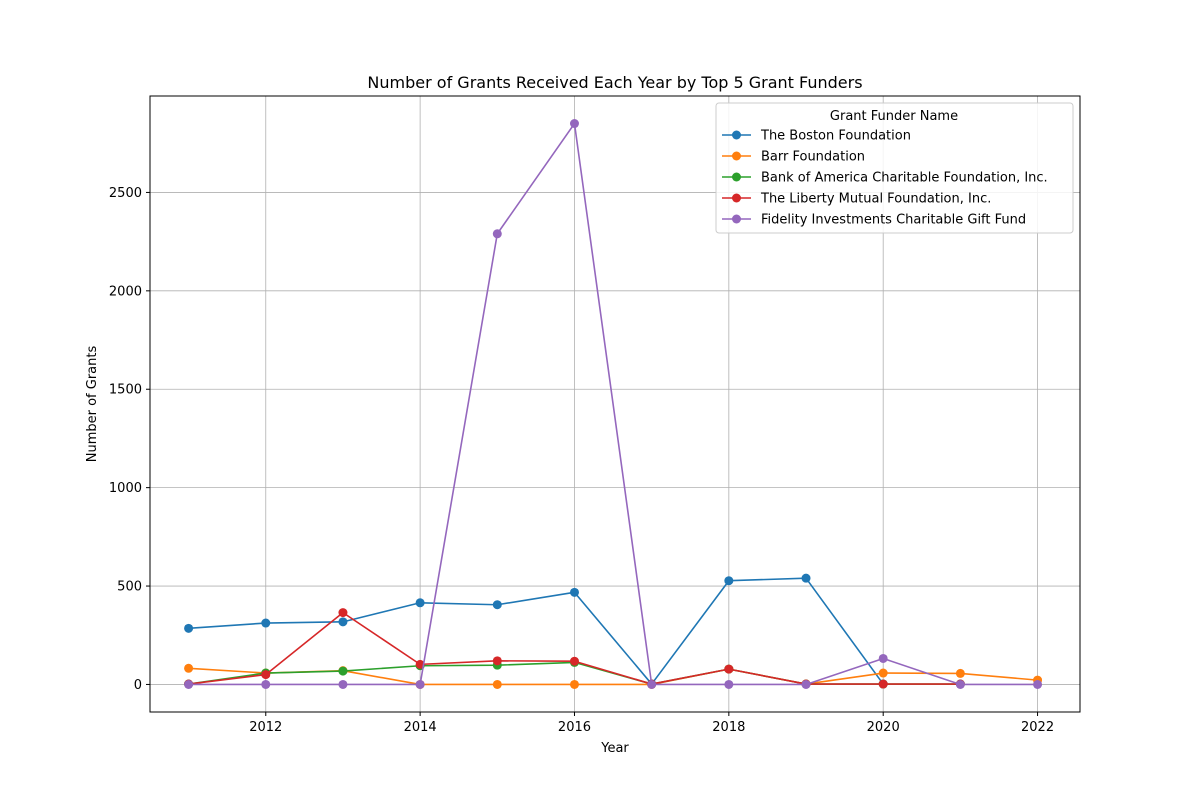  What do you see at coordinates (129, 439) in the screenshot?
I see `y-axis-ticks: 0 500 1000 1500 2000 2500` at bounding box center [129, 439].